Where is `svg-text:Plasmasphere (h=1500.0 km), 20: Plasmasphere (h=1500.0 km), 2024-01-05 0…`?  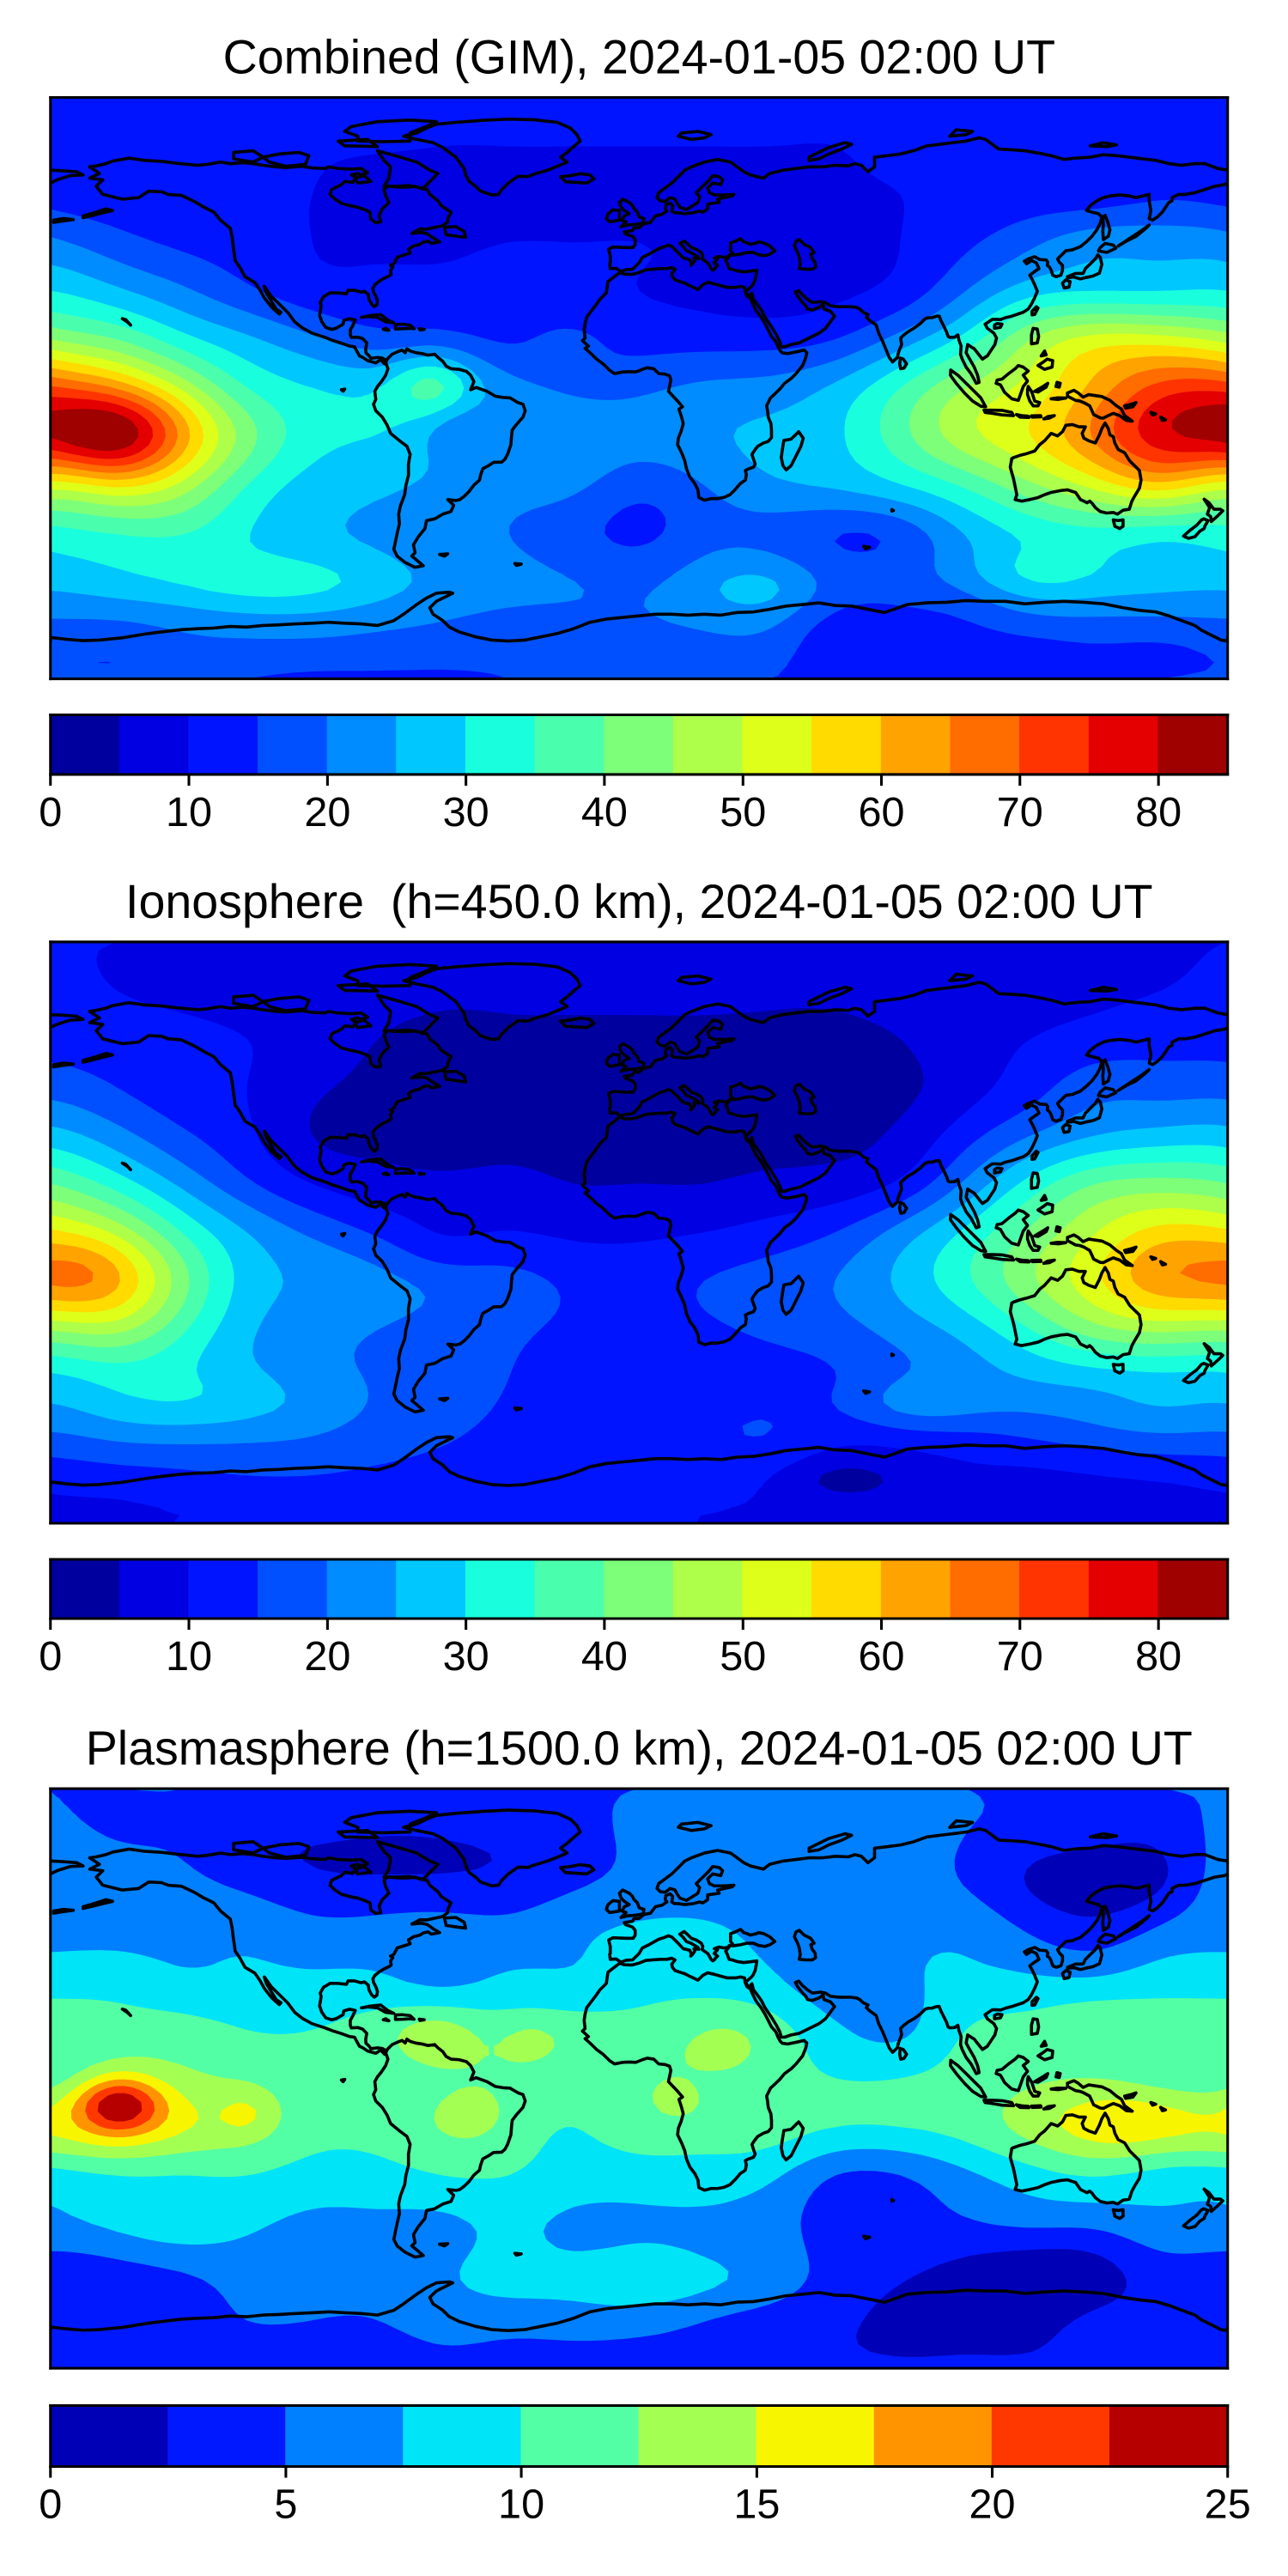 svg-text:Plasmasphere (h=1500.0 km), 20: Plasmasphere (h=1500.0 km), 2024-01-05 0… is located at coordinates (640, 1748).